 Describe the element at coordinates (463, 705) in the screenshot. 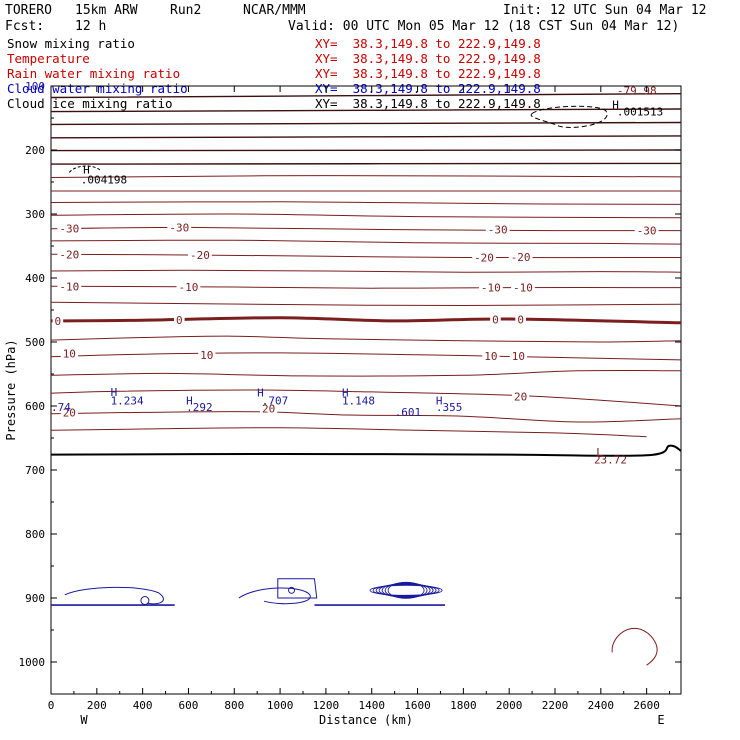

I see `x-tick-label: 1800` at that location.